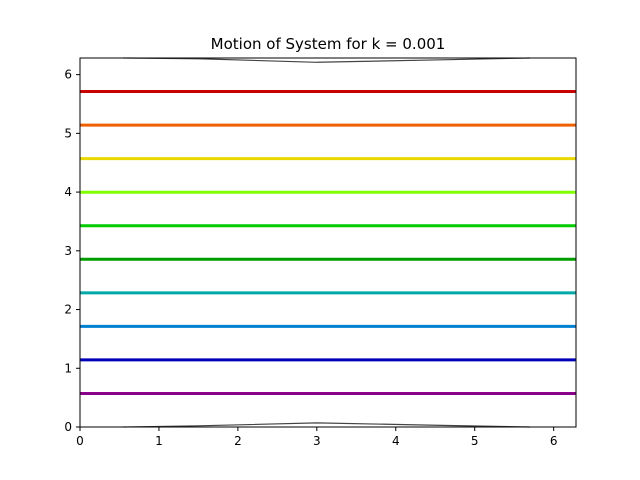 This screenshot has height=480, width=640. I want to click on x-tick-label: 4, so click(396, 441).